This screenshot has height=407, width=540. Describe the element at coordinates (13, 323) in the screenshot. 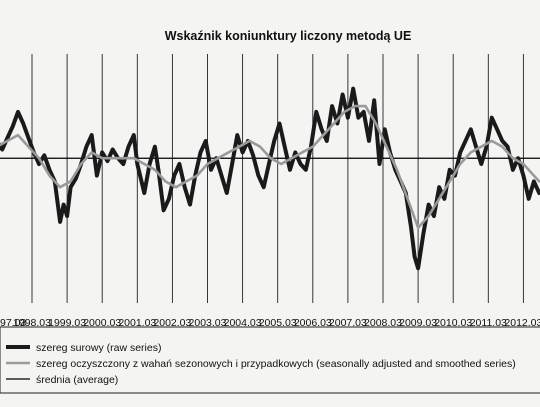

I see `x-tick-label: 97.03` at that location.